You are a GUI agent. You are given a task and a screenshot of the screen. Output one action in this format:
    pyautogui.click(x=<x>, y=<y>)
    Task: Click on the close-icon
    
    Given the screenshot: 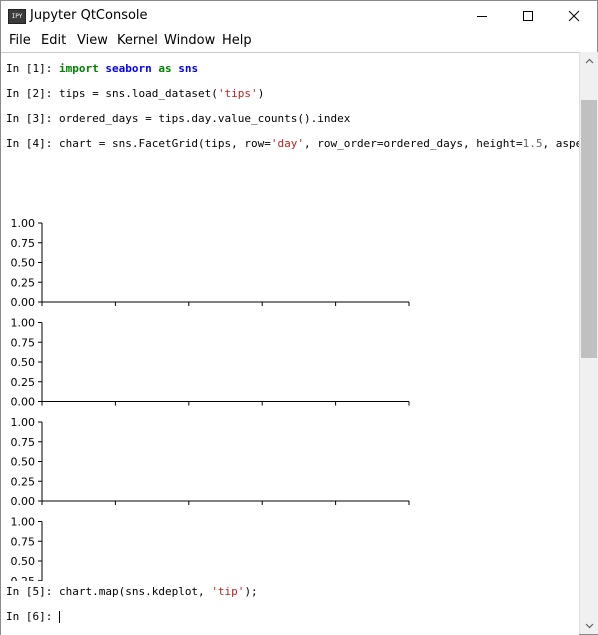 What is the action you would take?
    pyautogui.click(x=574, y=16)
    